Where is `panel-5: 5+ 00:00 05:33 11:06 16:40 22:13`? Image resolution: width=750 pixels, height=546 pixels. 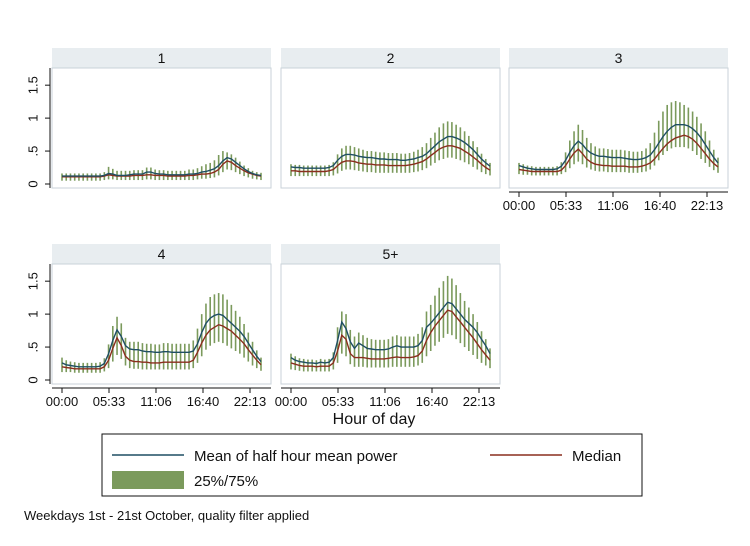 panel-5: 5+ 00:00 05:33 11:06 16:40 22:13 is located at coordinates (388, 326).